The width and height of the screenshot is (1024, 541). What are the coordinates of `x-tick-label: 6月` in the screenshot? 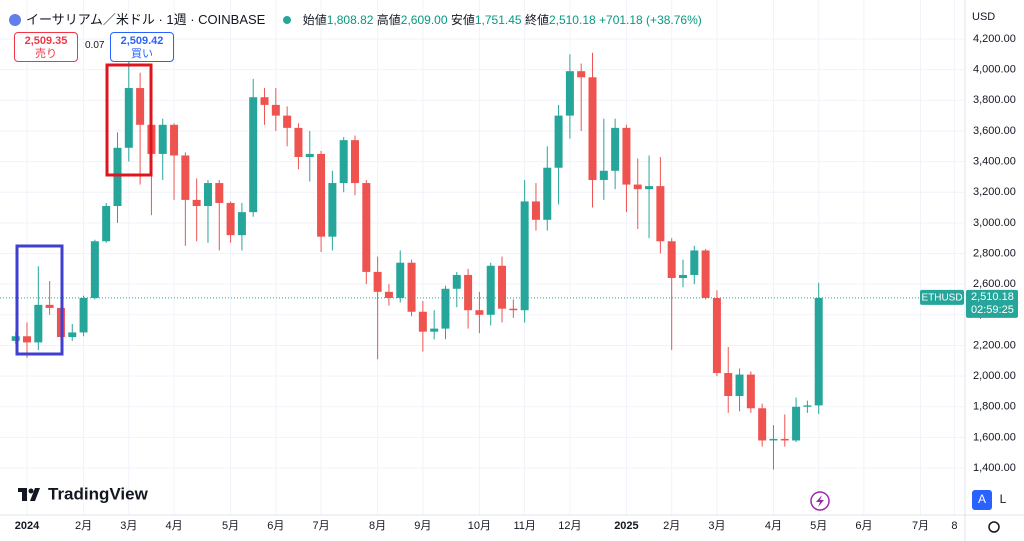 It's located at (275, 526).